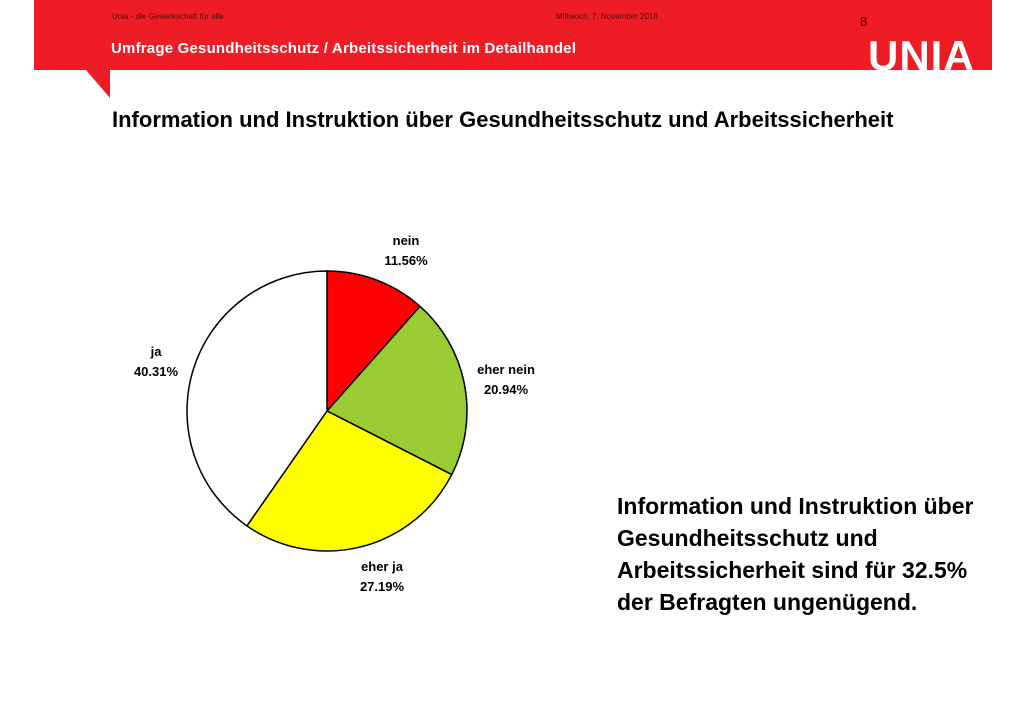  I want to click on label-nein-name: nein, so click(406, 240).